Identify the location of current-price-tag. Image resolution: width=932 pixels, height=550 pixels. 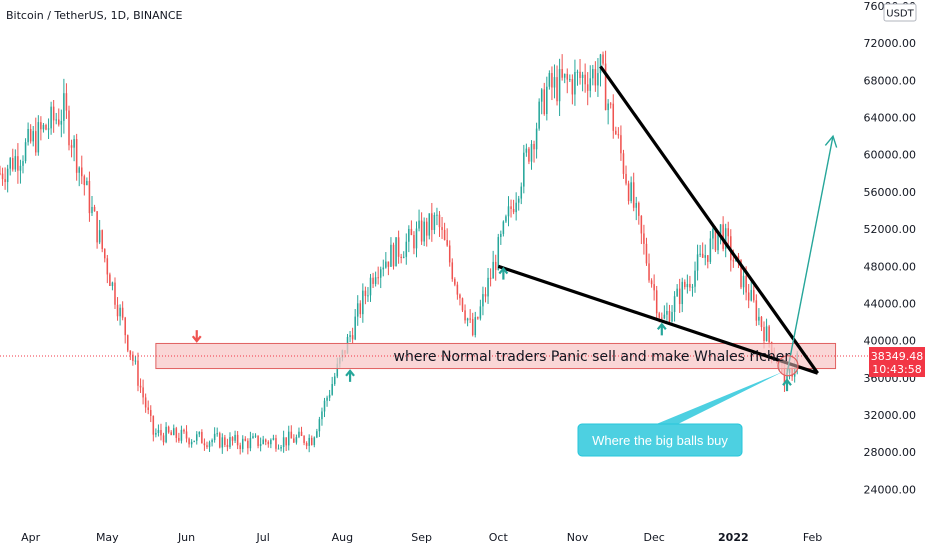
(897, 362).